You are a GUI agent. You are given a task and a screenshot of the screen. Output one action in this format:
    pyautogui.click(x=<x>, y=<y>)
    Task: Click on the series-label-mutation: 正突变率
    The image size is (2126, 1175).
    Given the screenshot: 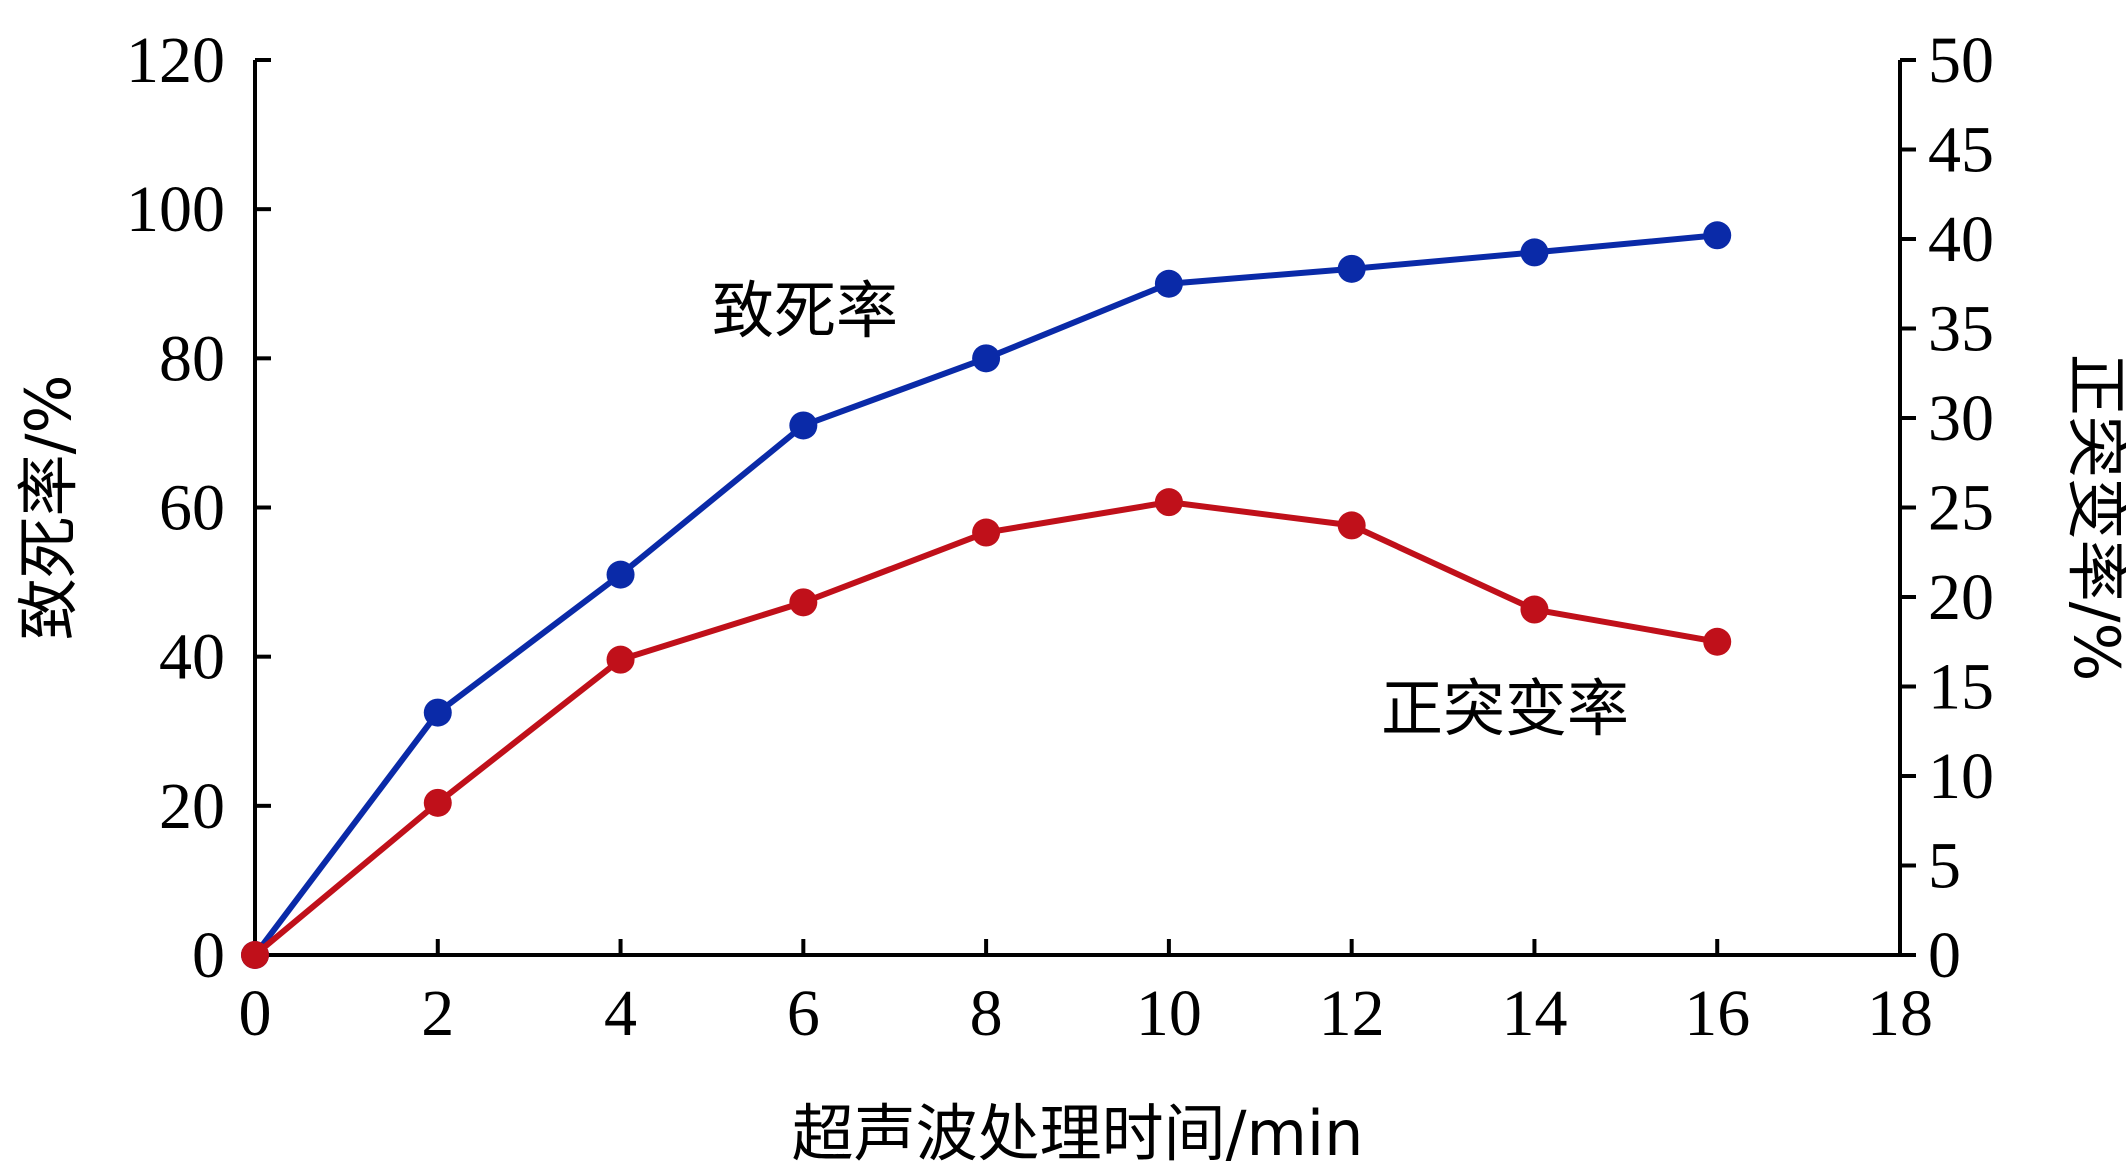 What is the action you would take?
    pyautogui.click(x=1505, y=708)
    